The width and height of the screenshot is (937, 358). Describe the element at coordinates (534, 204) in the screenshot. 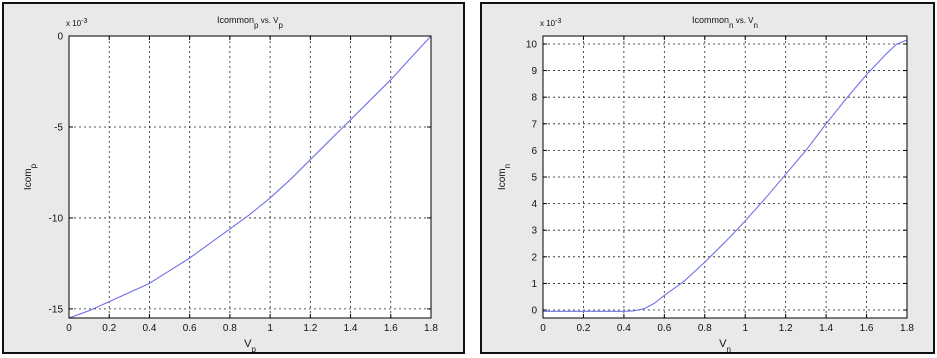

I see `y-tick-label: 4` at that location.